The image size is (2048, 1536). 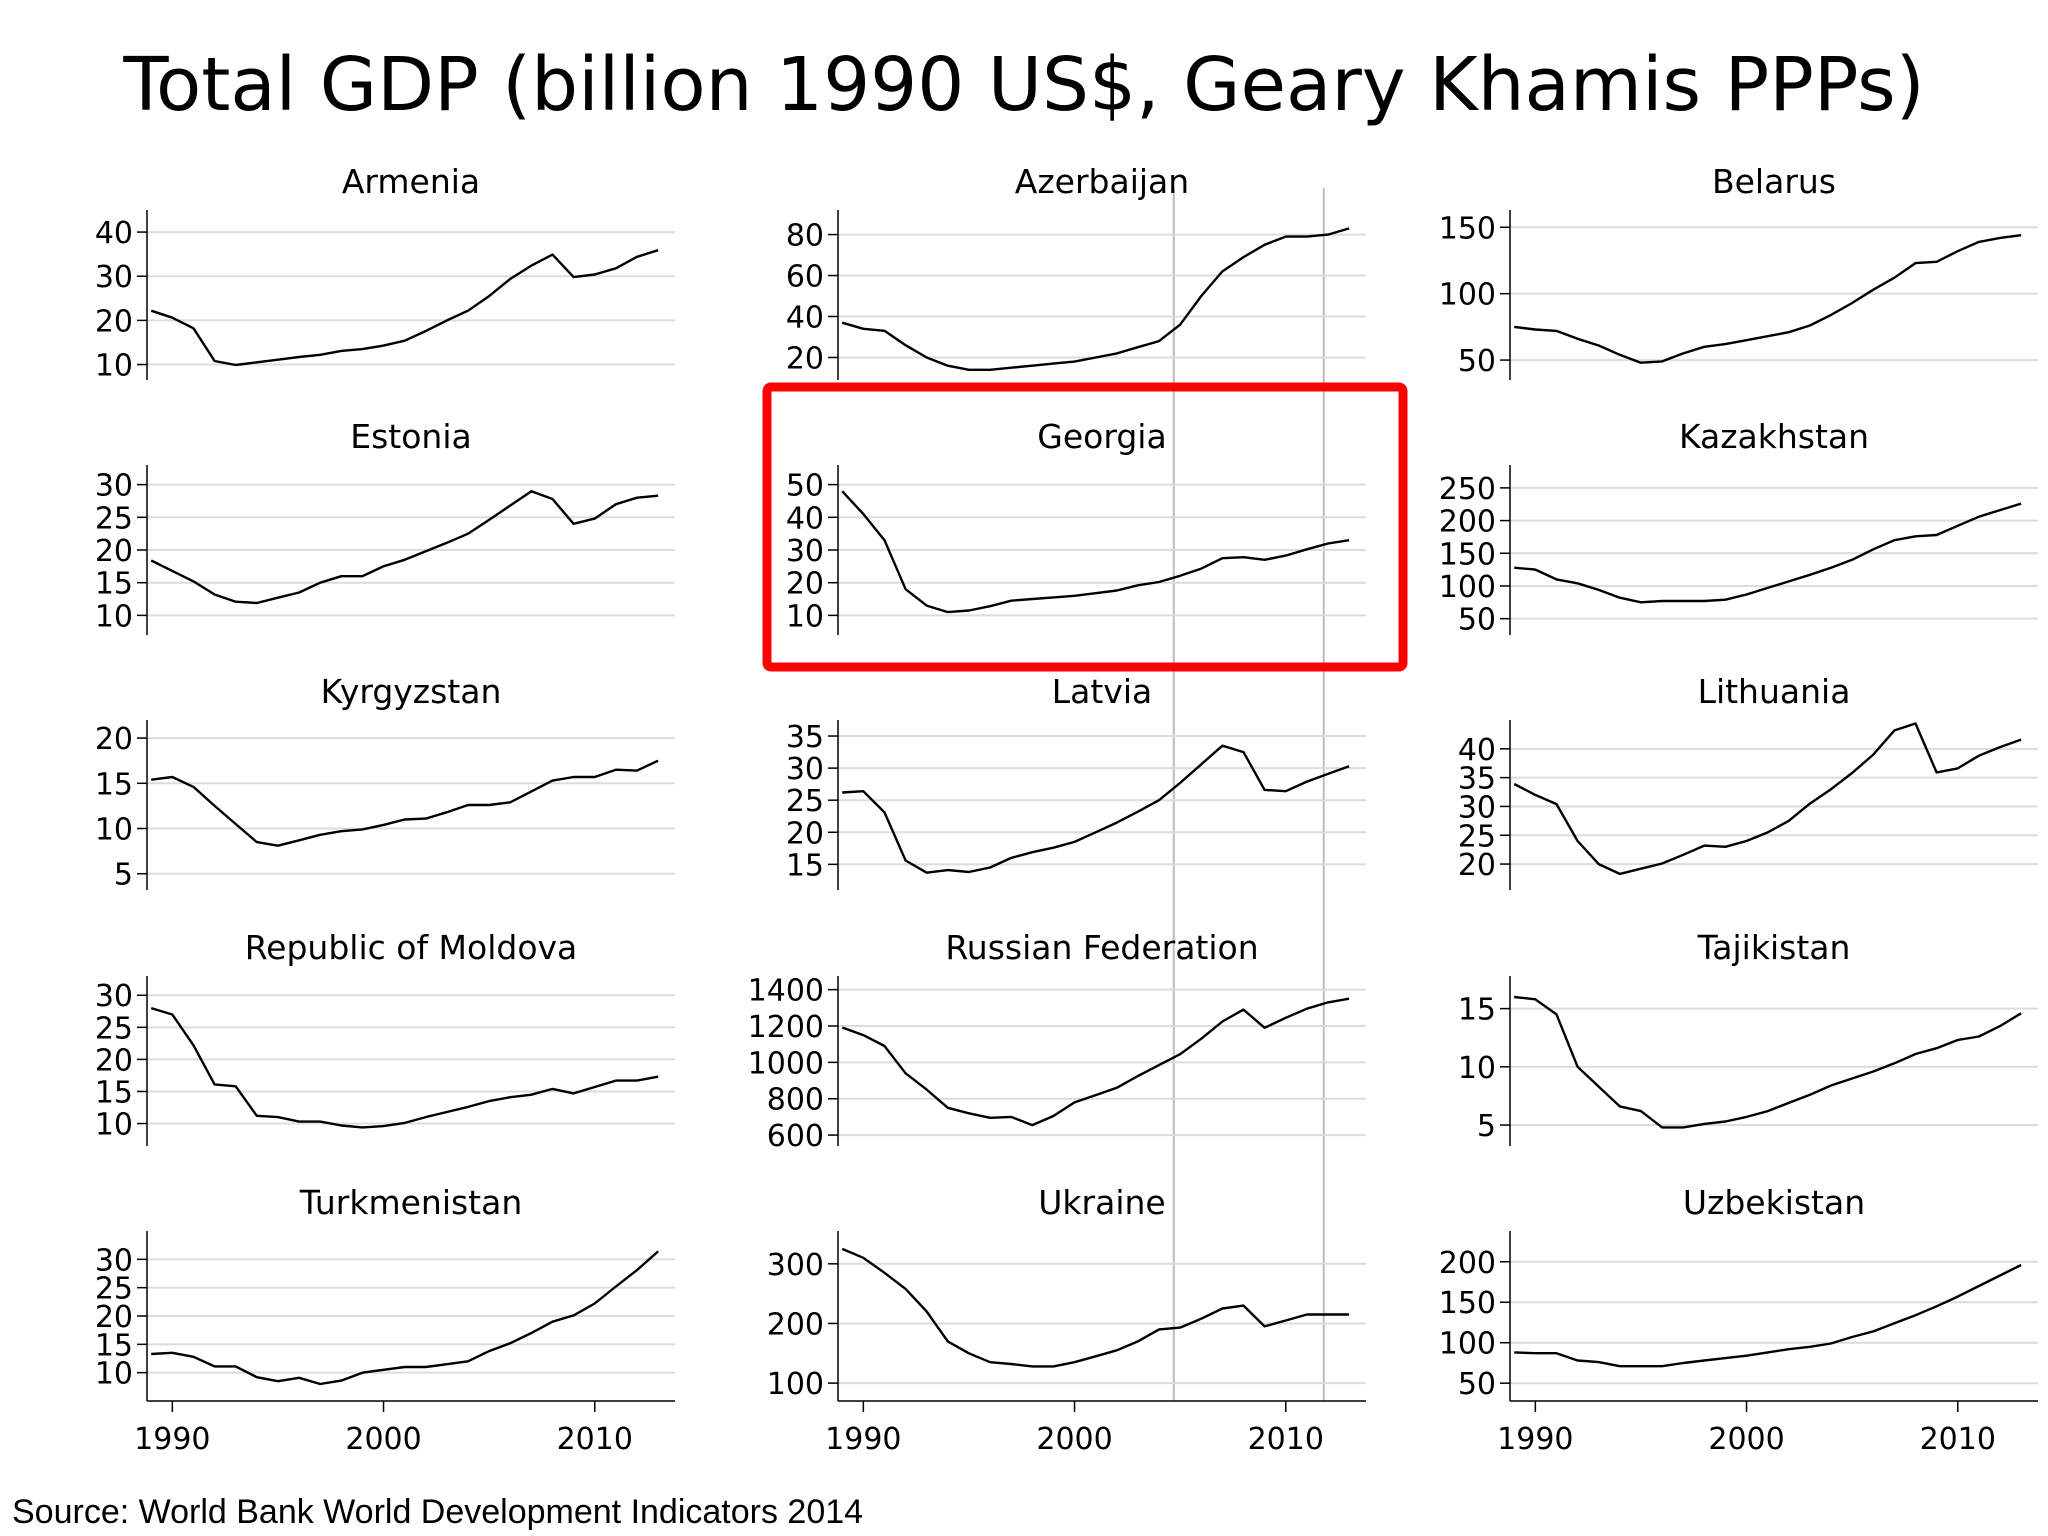 What do you see at coordinates (405, 803) in the screenshot?
I see `series-line-kyrgyzstan` at bounding box center [405, 803].